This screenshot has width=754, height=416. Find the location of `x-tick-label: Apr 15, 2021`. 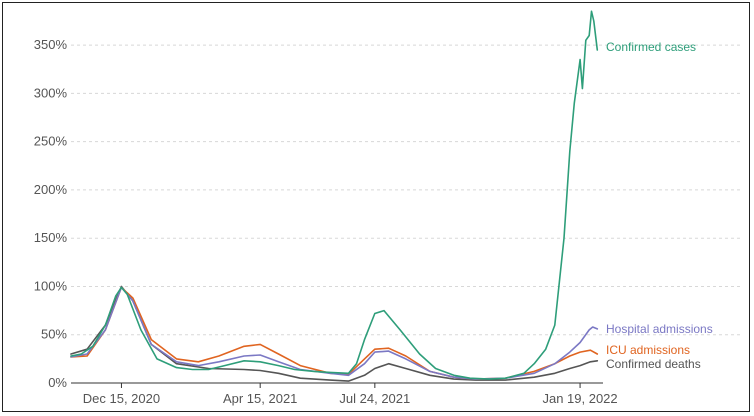

x-tick-label: Apr 15, 2021 is located at coordinates (260, 398).